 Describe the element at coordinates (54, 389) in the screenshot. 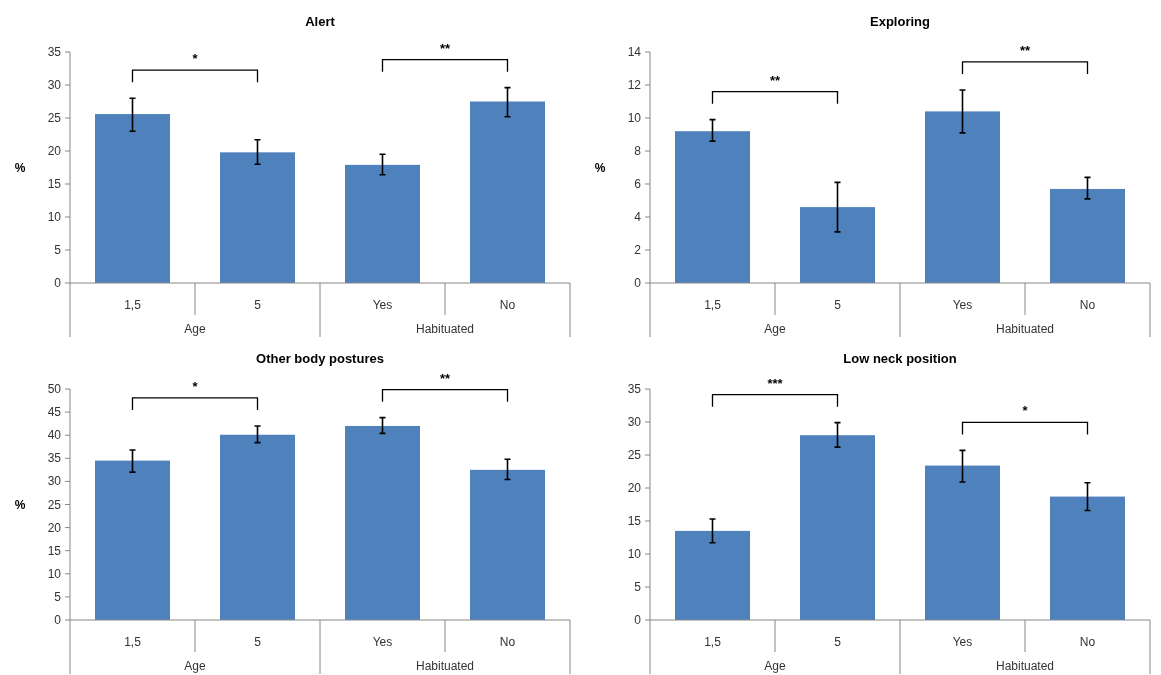

I see `y-tick-label: 50` at that location.